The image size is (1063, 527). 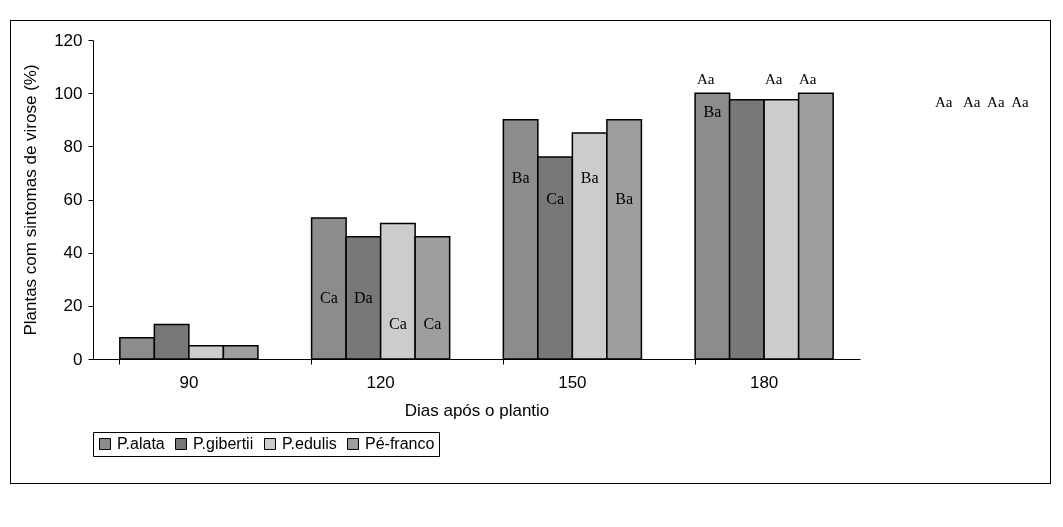 What do you see at coordinates (477, 410) in the screenshot?
I see `x-axis-title: Dias após o plantio` at bounding box center [477, 410].